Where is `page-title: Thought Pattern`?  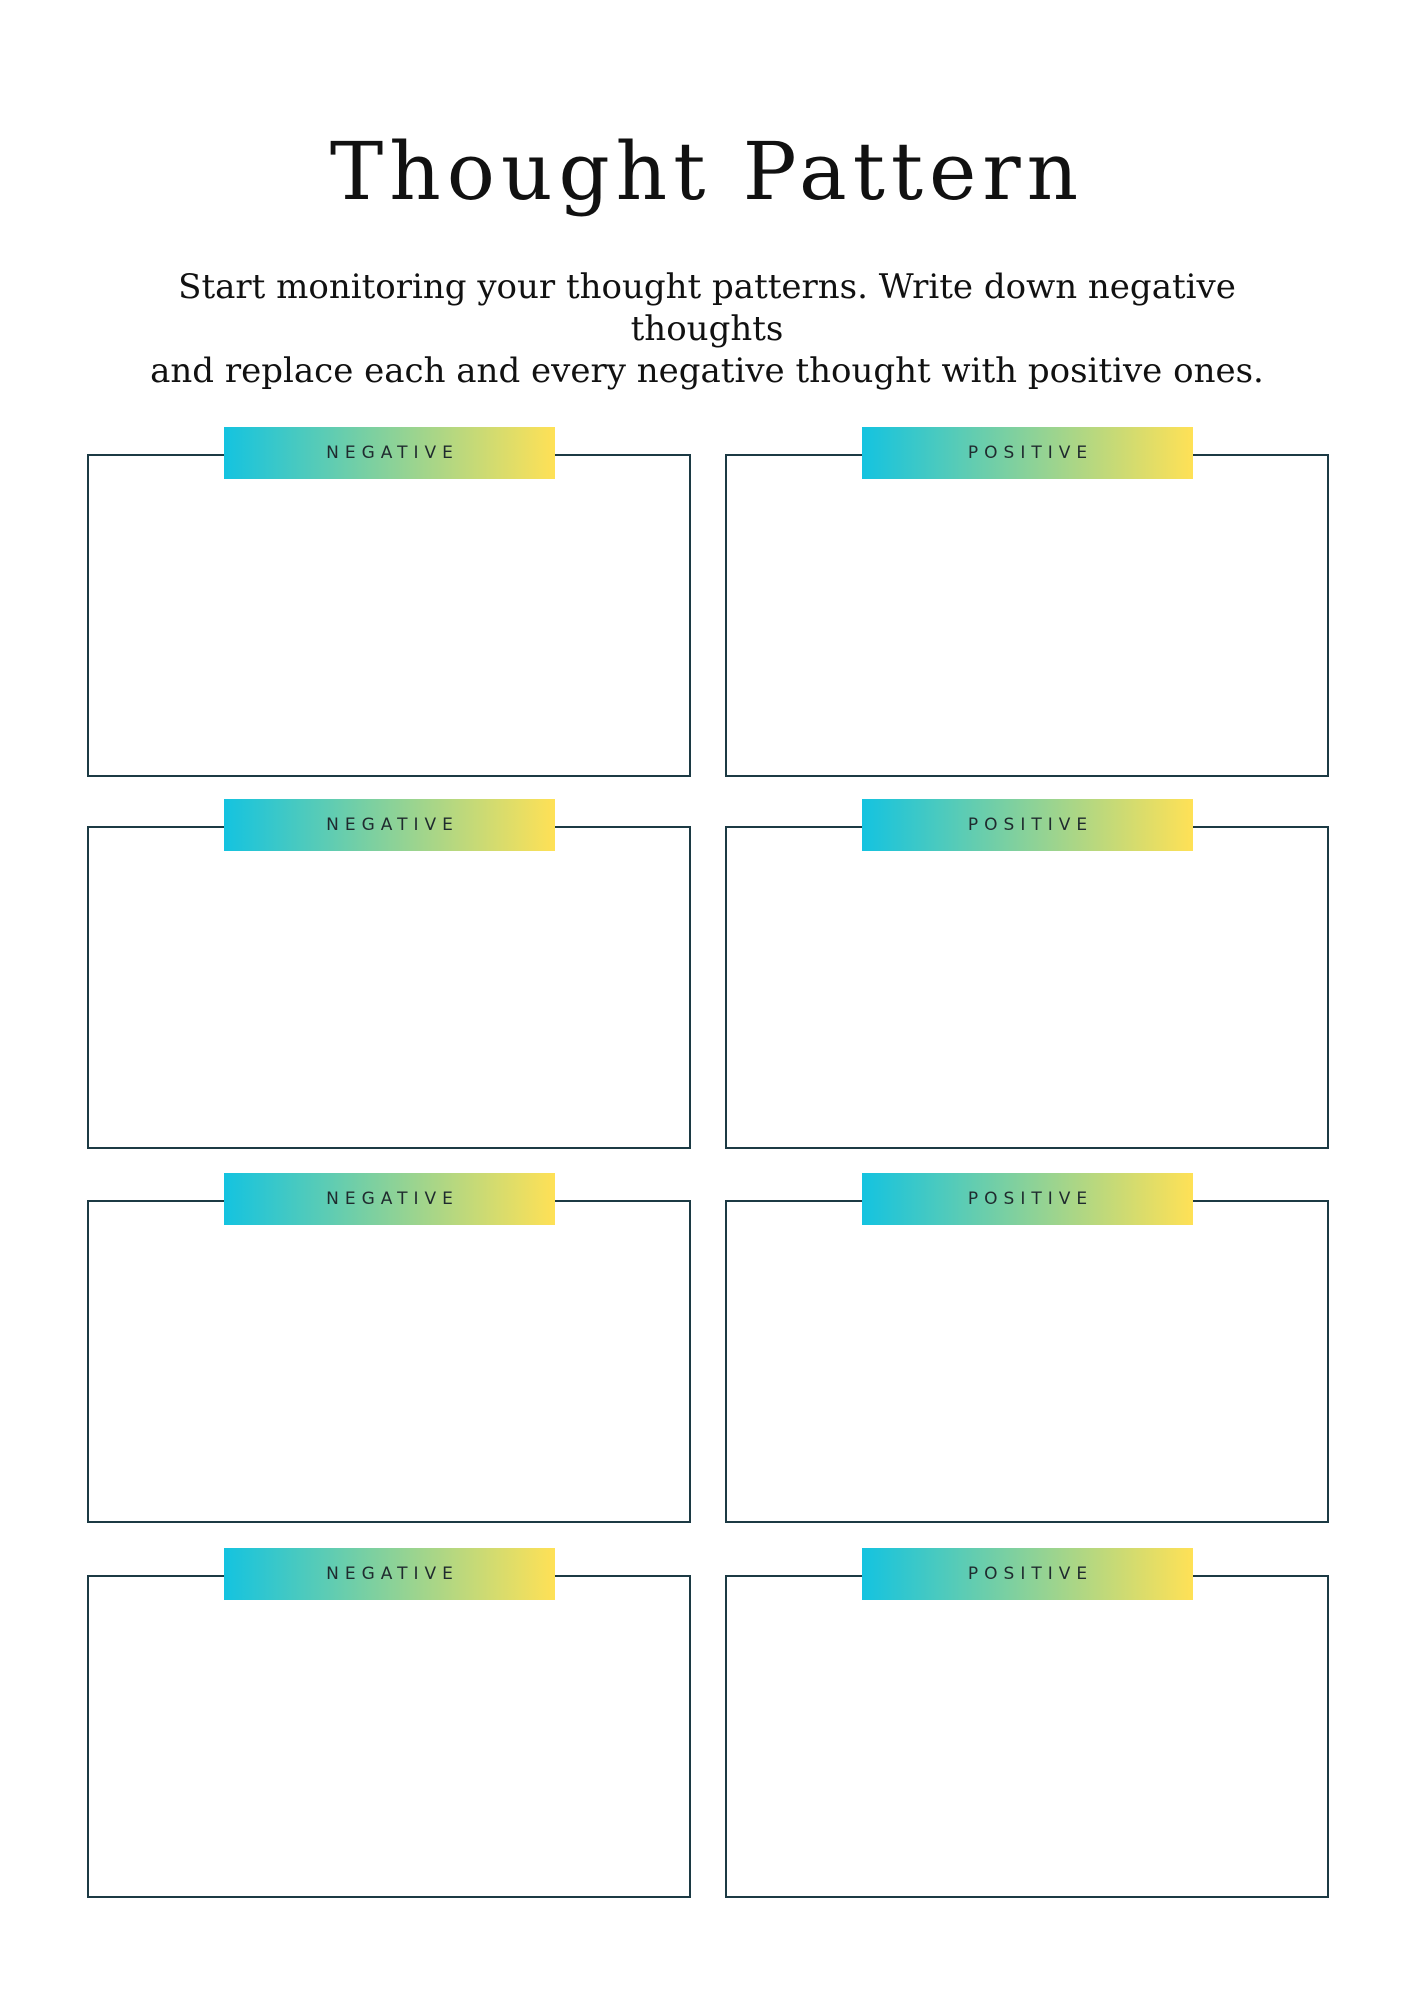 page-title: Thought Pattern is located at coordinates (707, 171).